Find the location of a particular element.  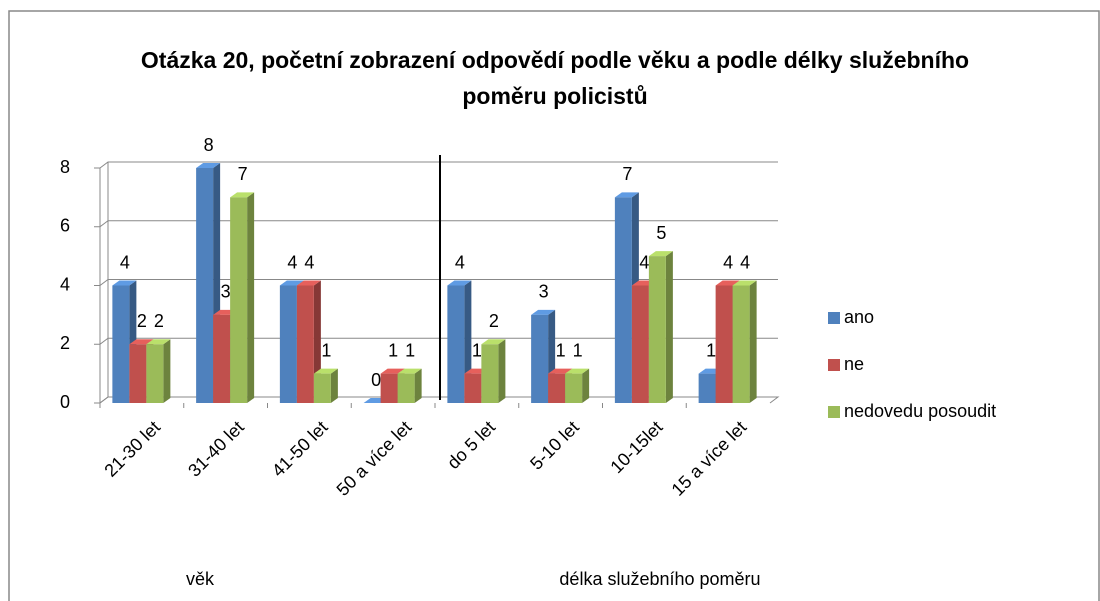

legend-label: ano is located at coordinates (859, 317).